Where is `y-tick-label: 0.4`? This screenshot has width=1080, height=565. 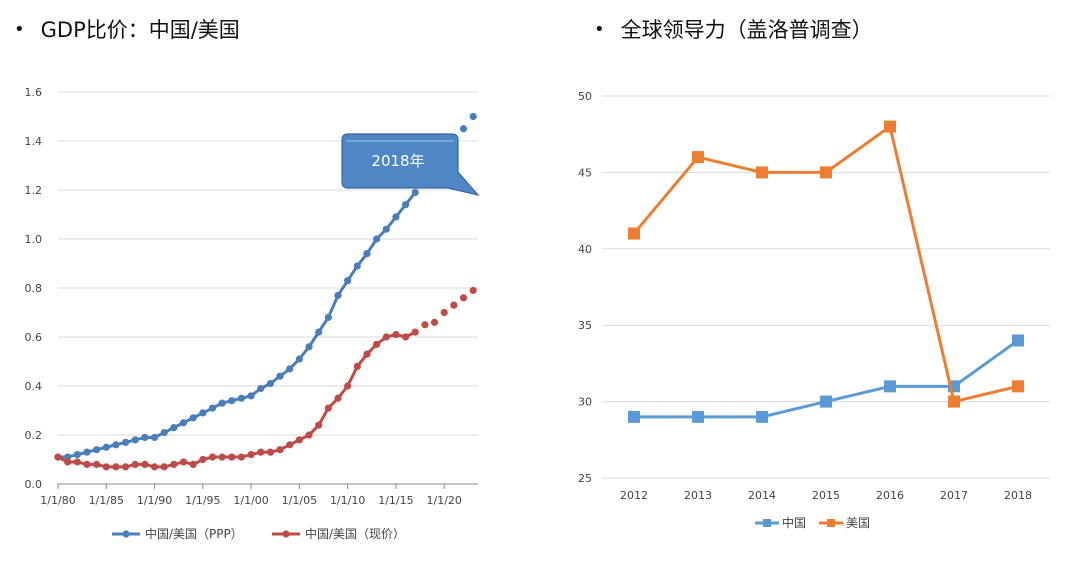 y-tick-label: 0.4 is located at coordinates (34, 386).